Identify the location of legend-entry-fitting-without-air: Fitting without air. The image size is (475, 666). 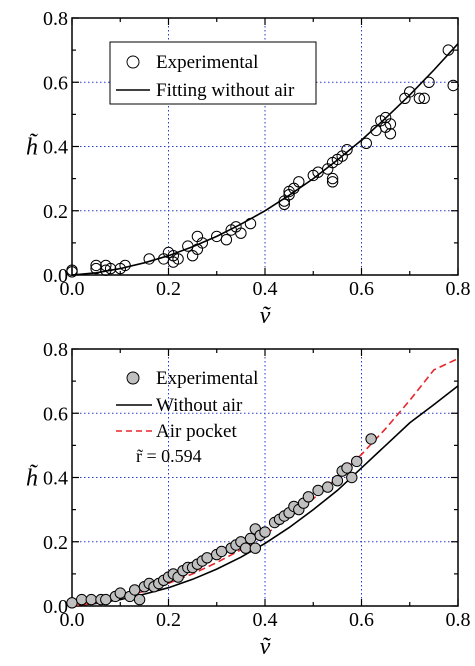
(205, 90).